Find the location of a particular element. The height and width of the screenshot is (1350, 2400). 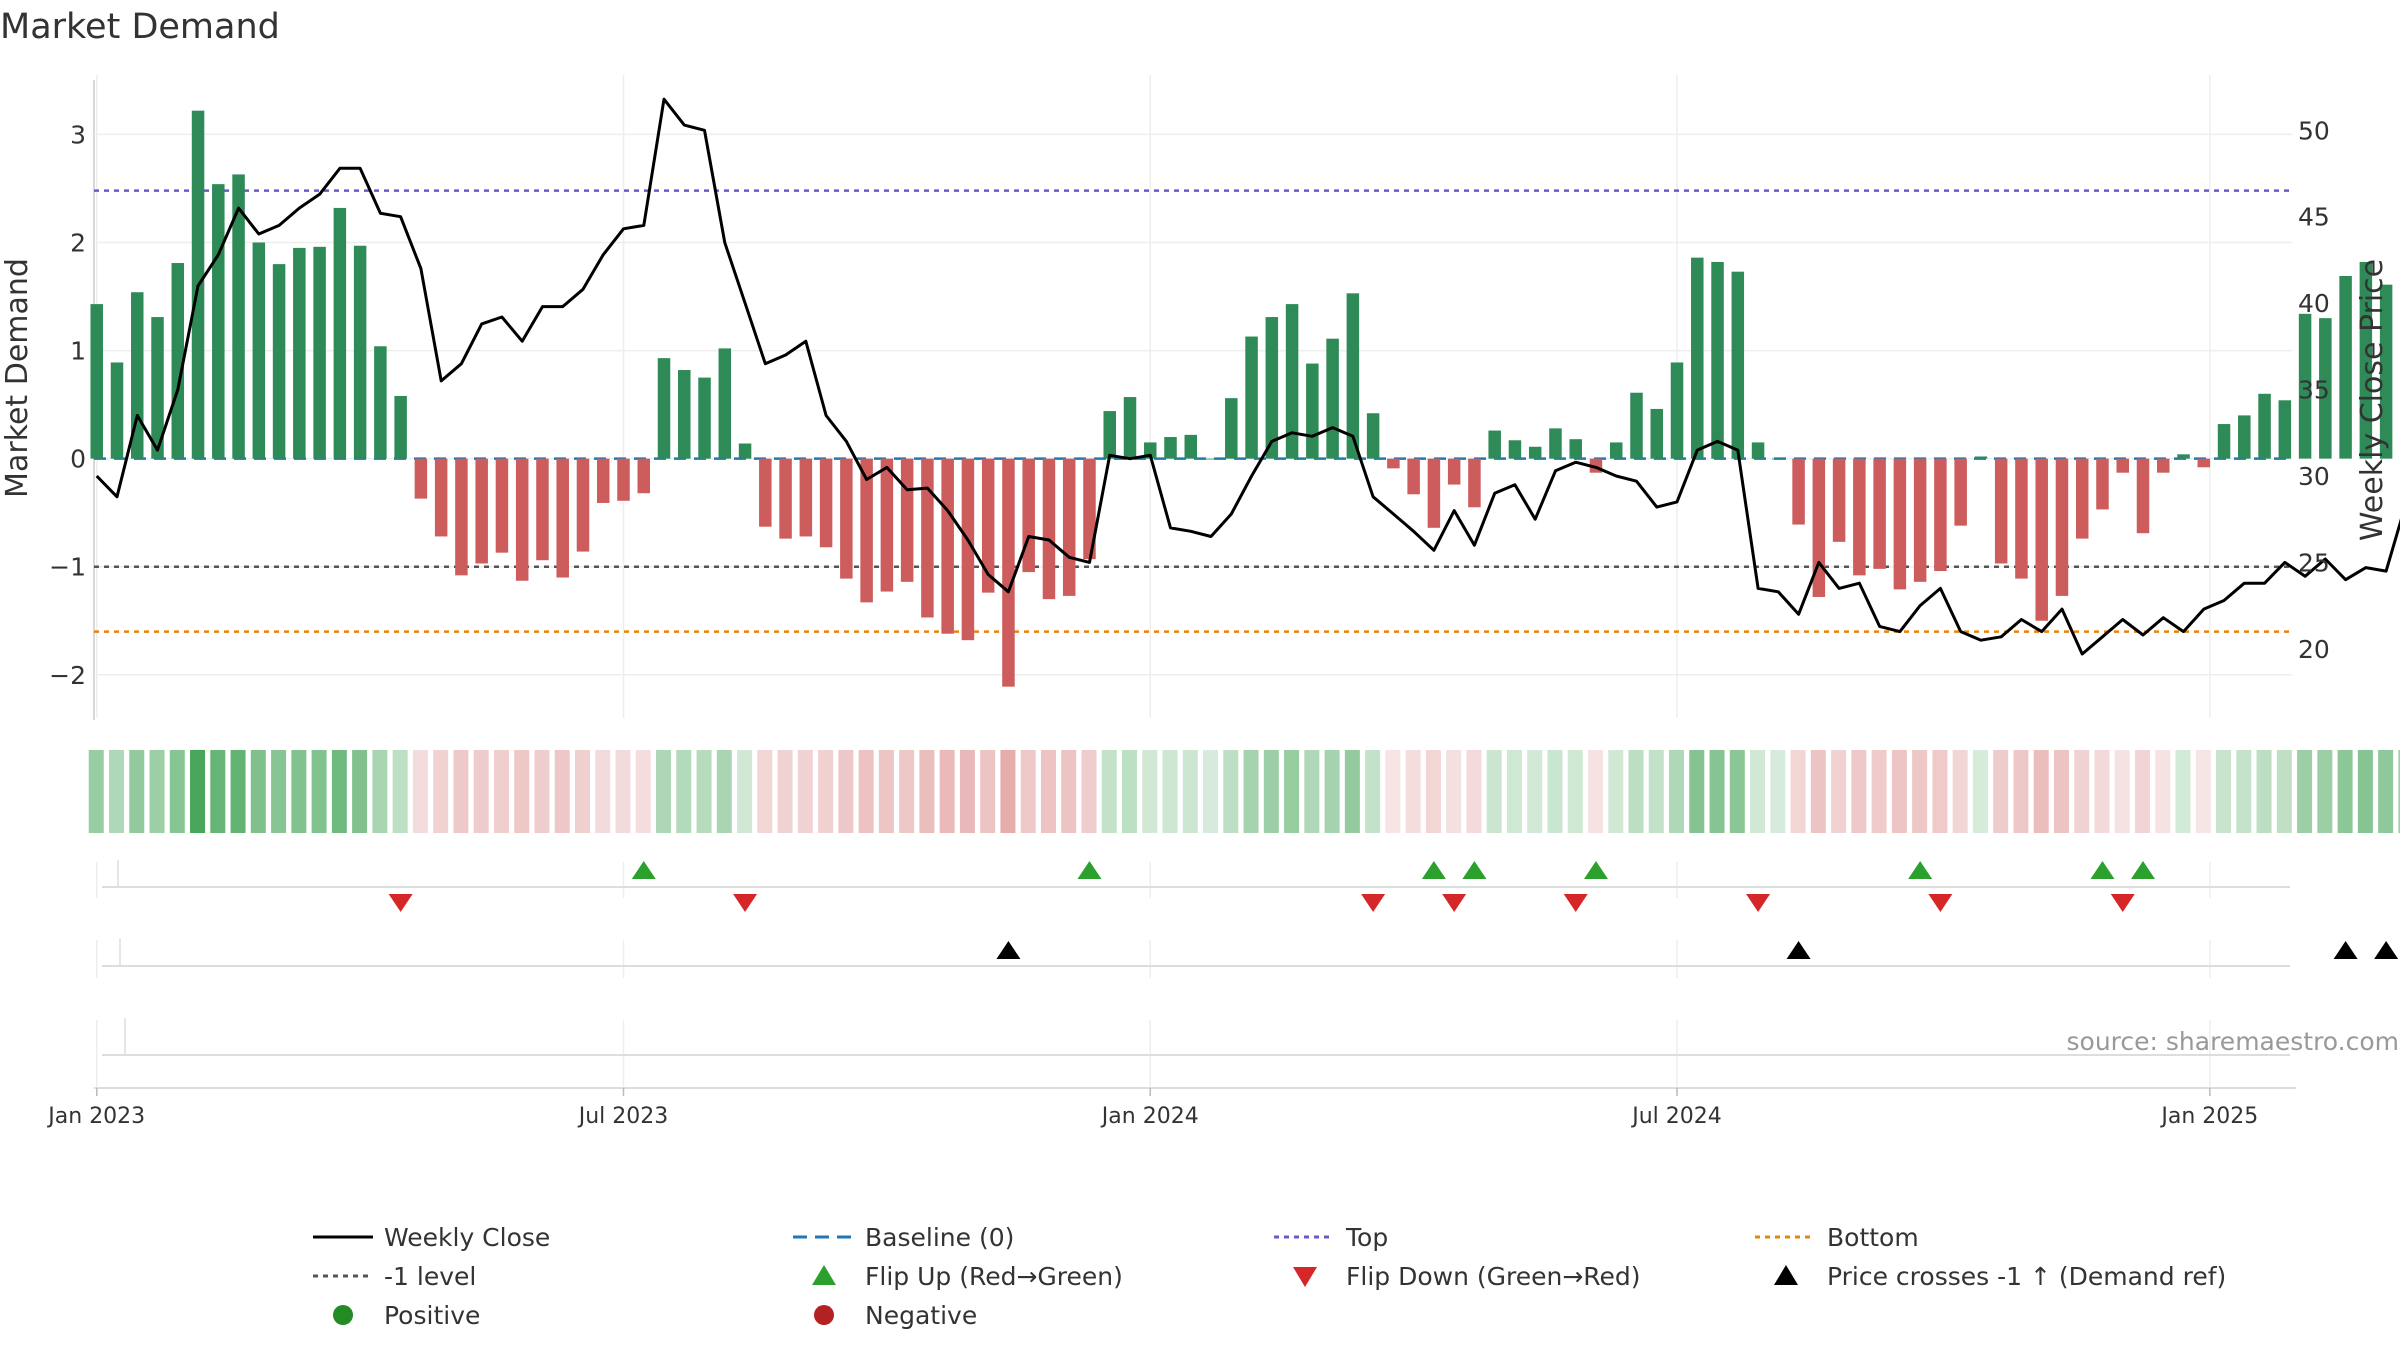

y2-tick-label: 20 is located at coordinates (2314, 649).